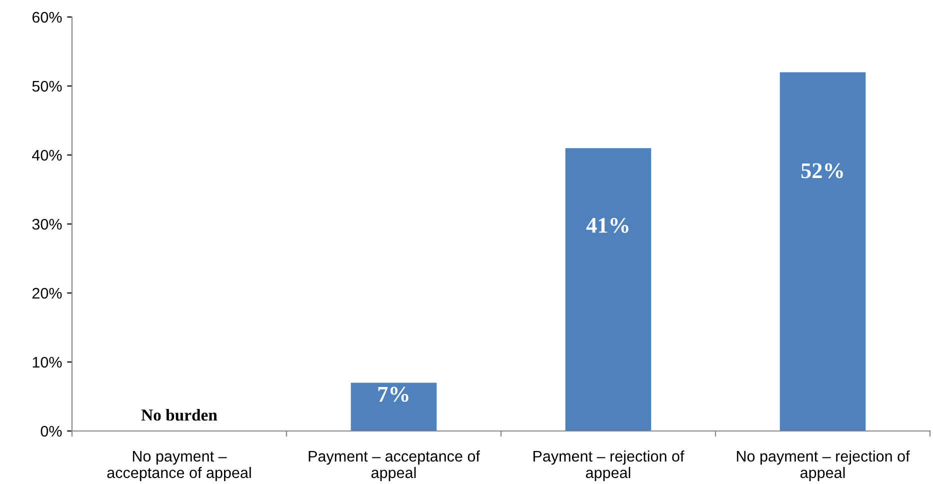 The image size is (933, 484). I want to click on x-tick-label: Payment – acceptance of appeal, so click(394, 466).